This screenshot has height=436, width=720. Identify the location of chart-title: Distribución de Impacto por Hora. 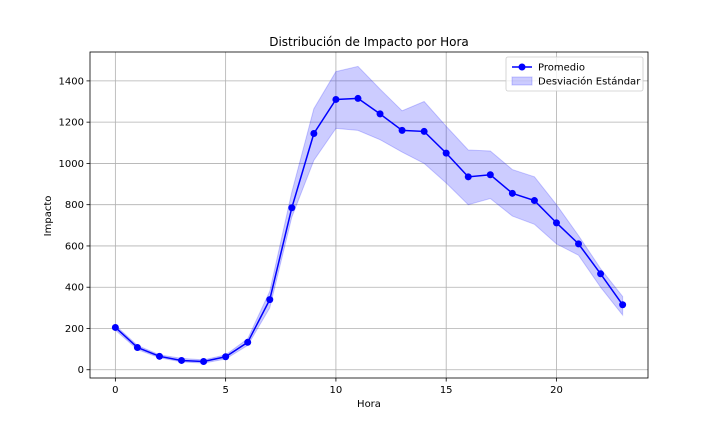
(369, 42).